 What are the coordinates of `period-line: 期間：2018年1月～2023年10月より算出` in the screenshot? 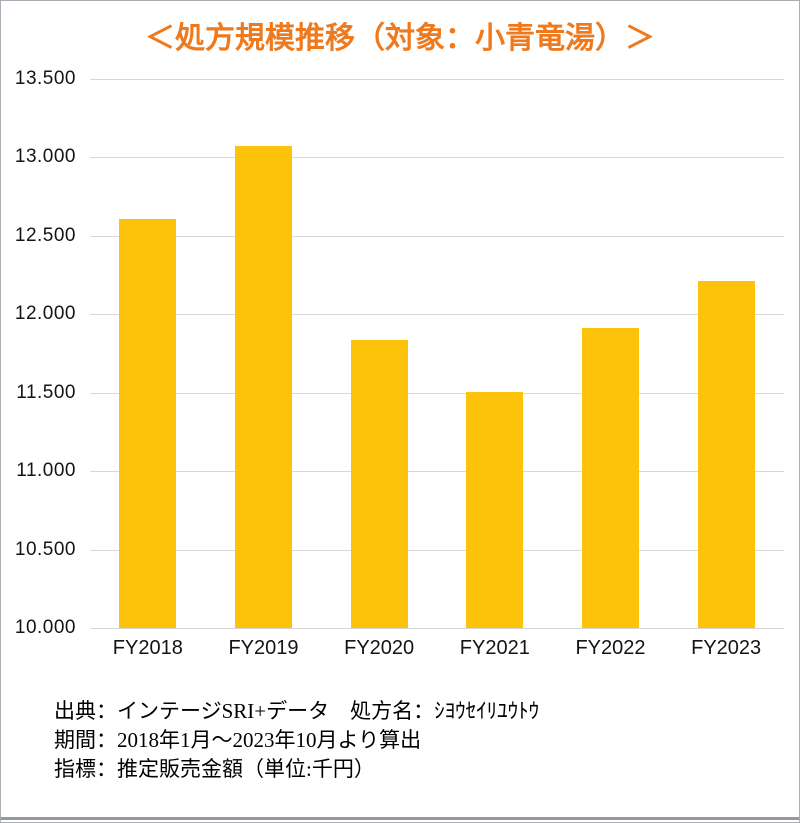 It's located at (238, 740).